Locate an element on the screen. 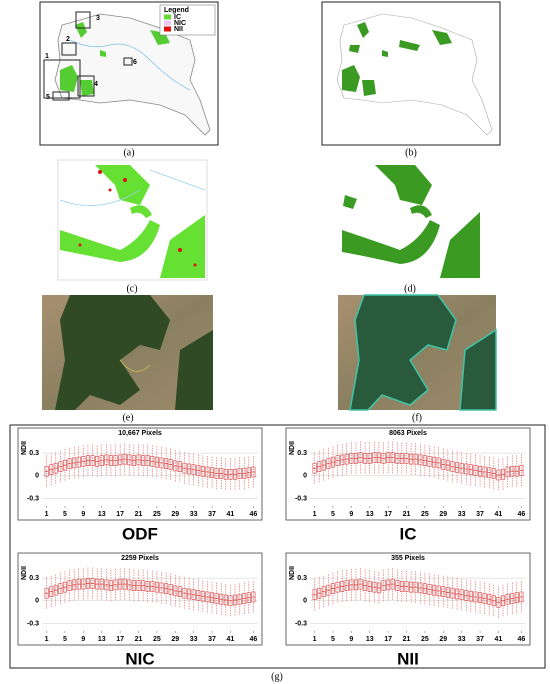 The height and width of the screenshot is (684, 550). legend-label: NIC is located at coordinates (180, 23).